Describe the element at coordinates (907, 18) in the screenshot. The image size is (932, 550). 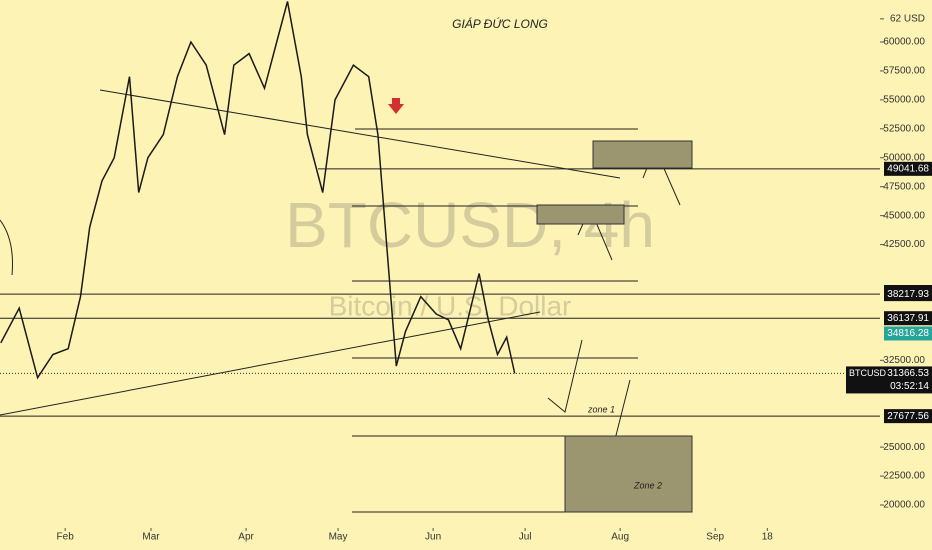
I see `y-tick-label: 62 USD` at that location.